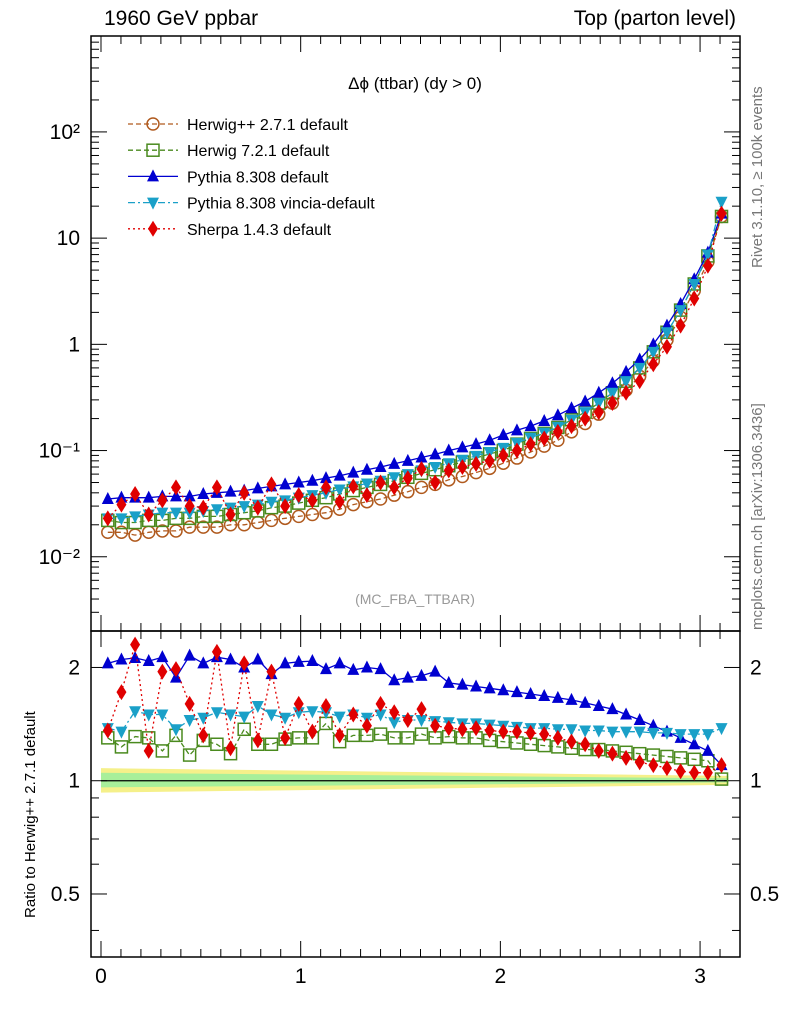  I want to click on lower-series, so click(415, 711).